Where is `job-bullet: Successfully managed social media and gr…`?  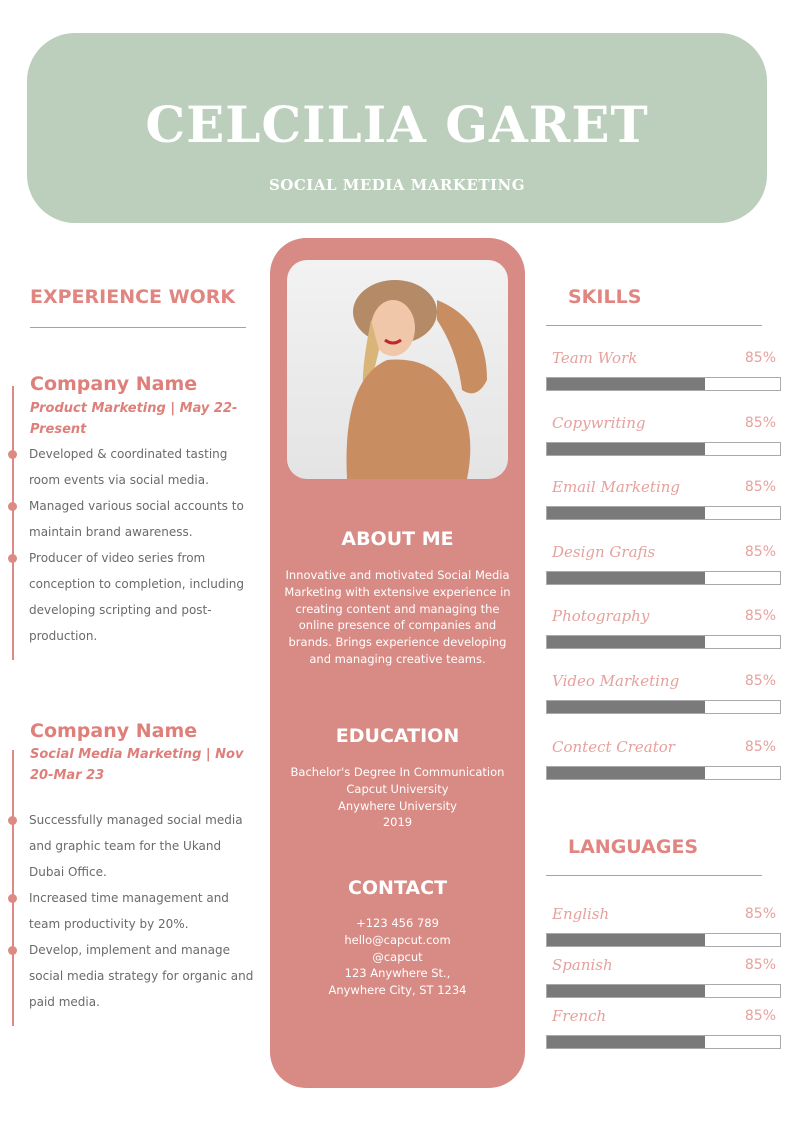
job-bullet: Successfully managed social media and gr… is located at coordinates (133, 846).